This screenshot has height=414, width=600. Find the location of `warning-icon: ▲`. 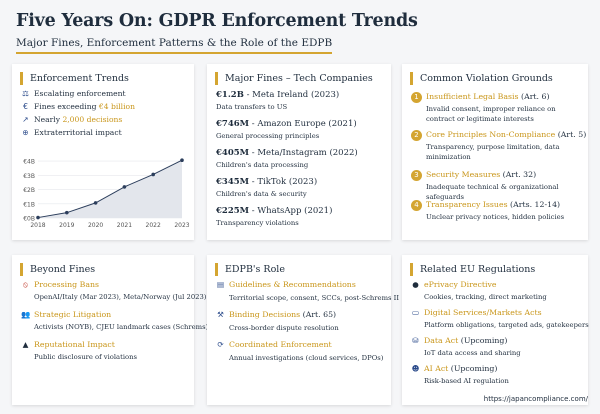

warning-icon: ▲ is located at coordinates (25, 344).